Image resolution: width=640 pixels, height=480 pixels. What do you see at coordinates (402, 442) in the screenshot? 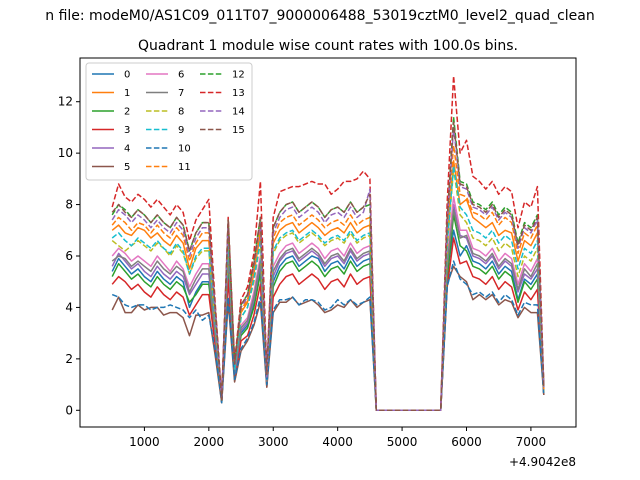
I see `x-tick-label: 5000` at bounding box center [402, 442].